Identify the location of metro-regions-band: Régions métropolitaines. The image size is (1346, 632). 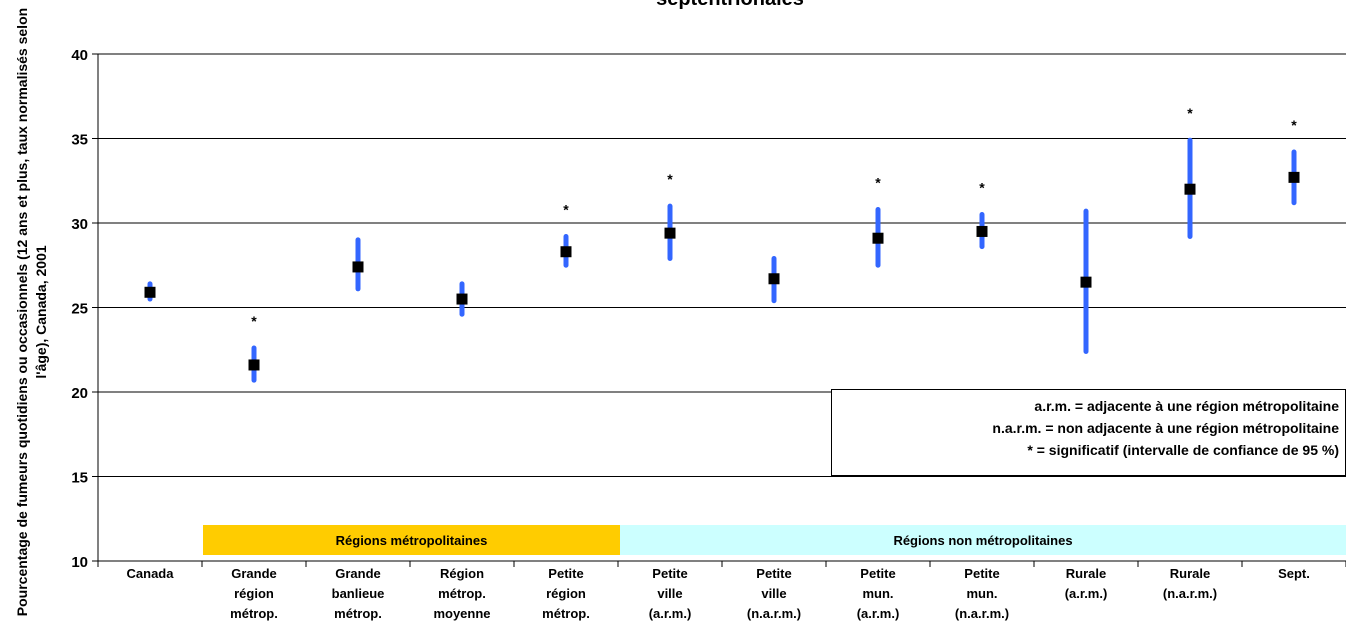
(411, 540).